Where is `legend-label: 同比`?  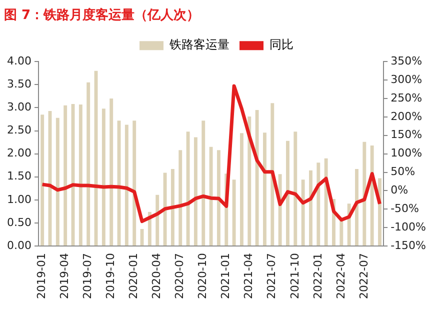
legend-label: 同比 is located at coordinates (282, 45).